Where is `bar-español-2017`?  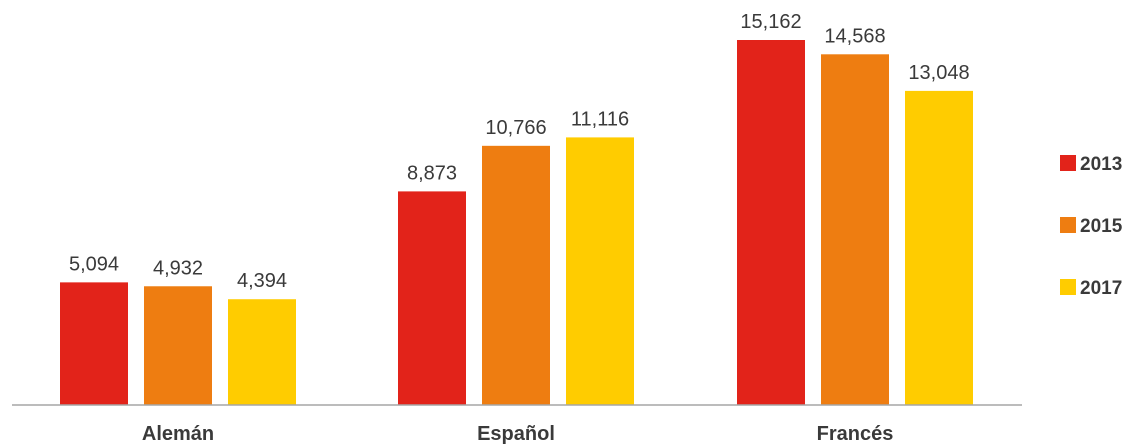
bar-español-2017 is located at coordinates (600, 271).